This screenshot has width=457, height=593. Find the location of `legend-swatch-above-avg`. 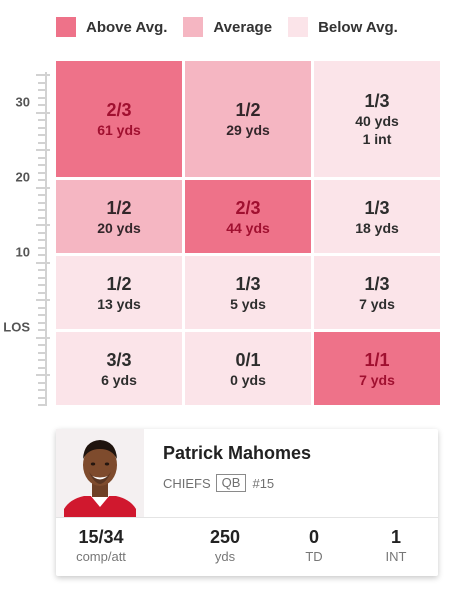

legend-swatch-above-avg is located at coordinates (66, 27).